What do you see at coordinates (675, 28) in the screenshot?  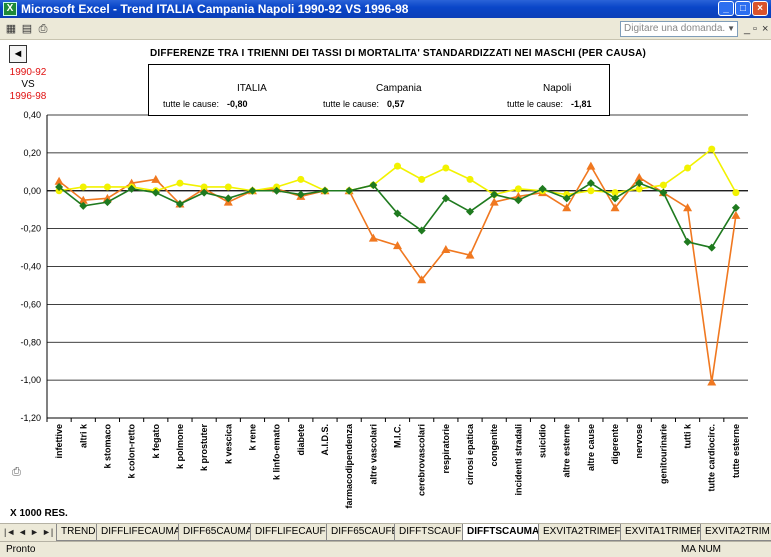 I see `help-placeholder: Digitare una domanda.` at bounding box center [675, 28].